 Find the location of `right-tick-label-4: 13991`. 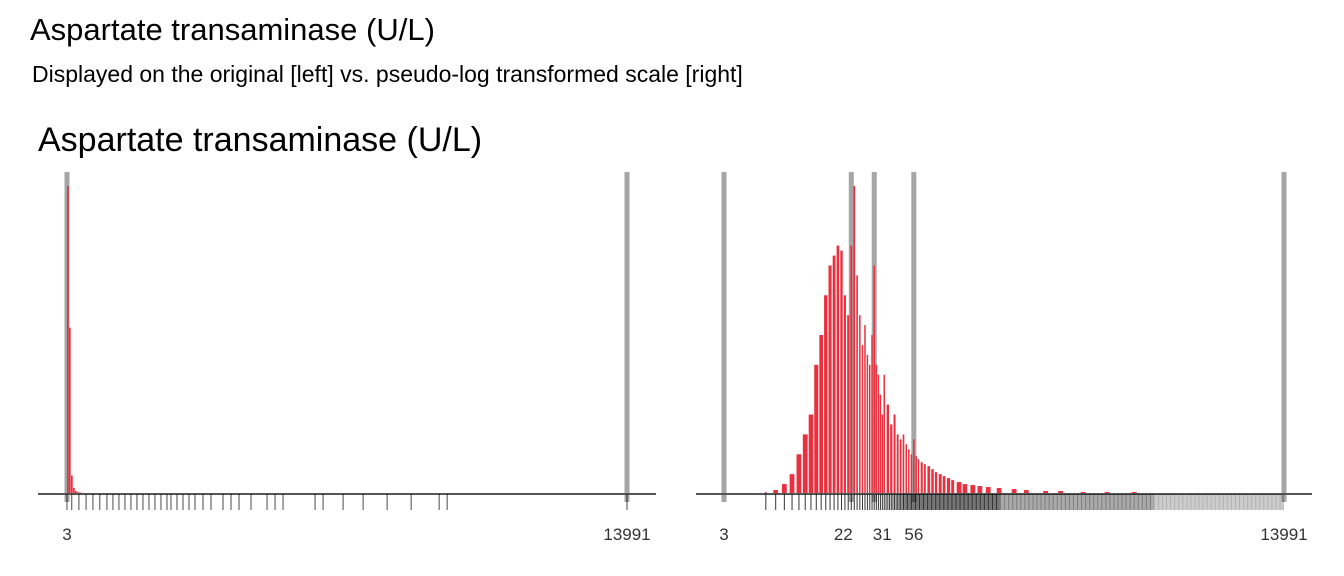

right-tick-label-4: 13991 is located at coordinates (1283, 534).